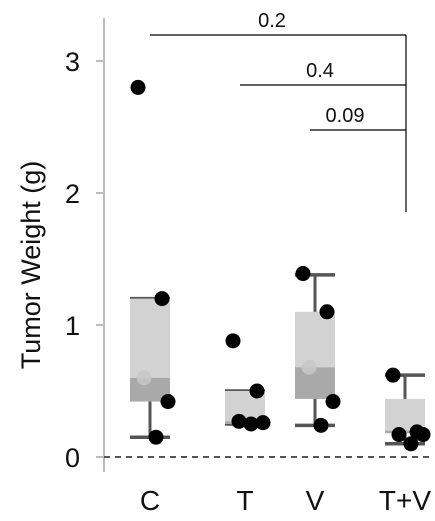 This screenshot has width=435, height=521. Describe the element at coordinates (72, 326) in the screenshot. I see `y-tick-label: 1` at that location.